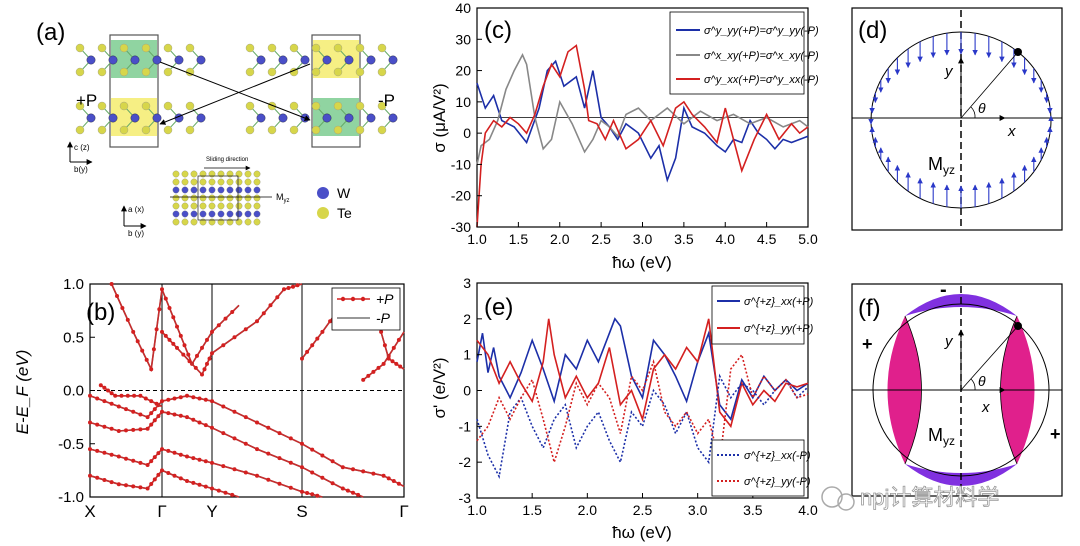 Image resolution: width=1080 pixels, height=546 pixels. I want to click on band-axis-ticks: 1.0 0.5 0.0 -0.5 -1.0X Γ Y S Γ, so click(233, 398).